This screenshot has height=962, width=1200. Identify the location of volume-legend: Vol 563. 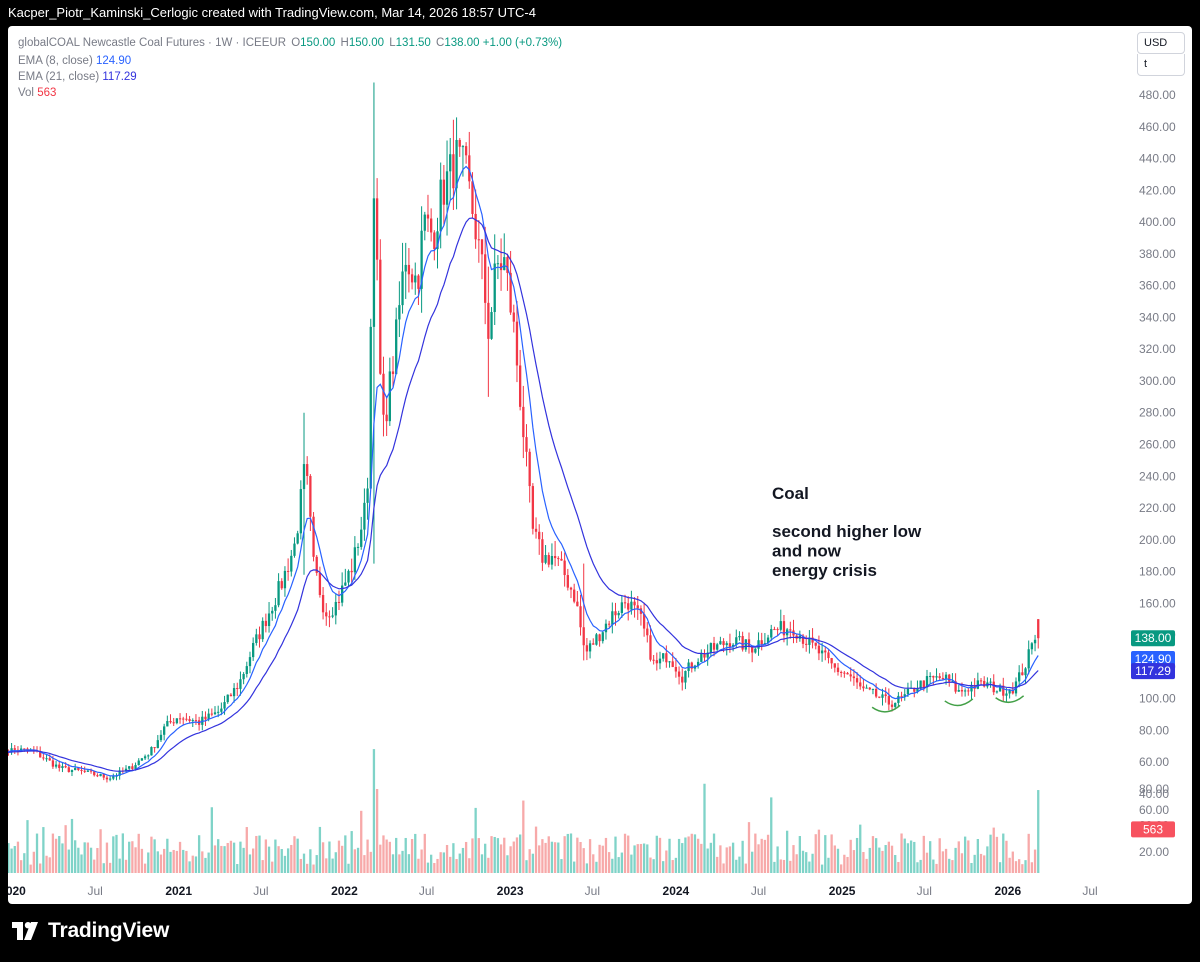
(37, 93).